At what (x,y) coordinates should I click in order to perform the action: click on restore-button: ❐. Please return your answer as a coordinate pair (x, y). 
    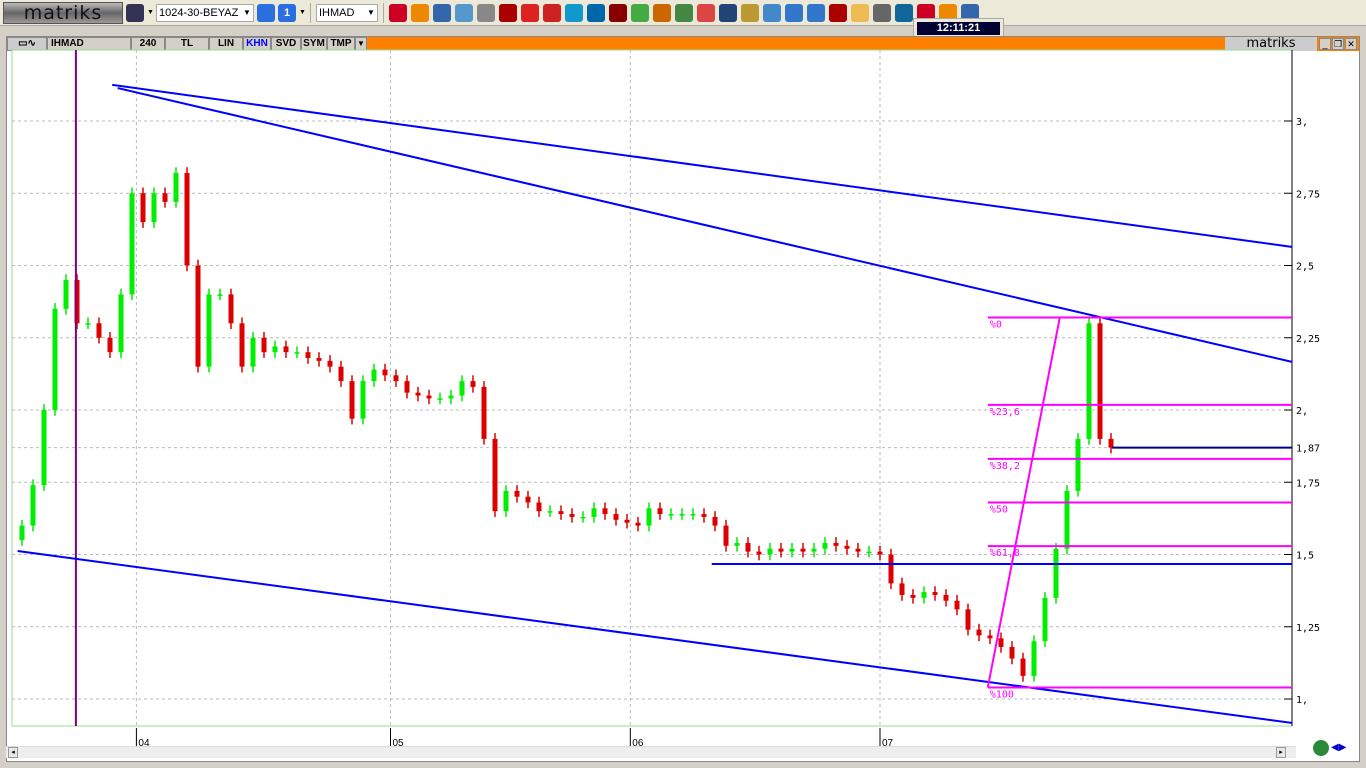
    Looking at the image, I should click on (1338, 44).